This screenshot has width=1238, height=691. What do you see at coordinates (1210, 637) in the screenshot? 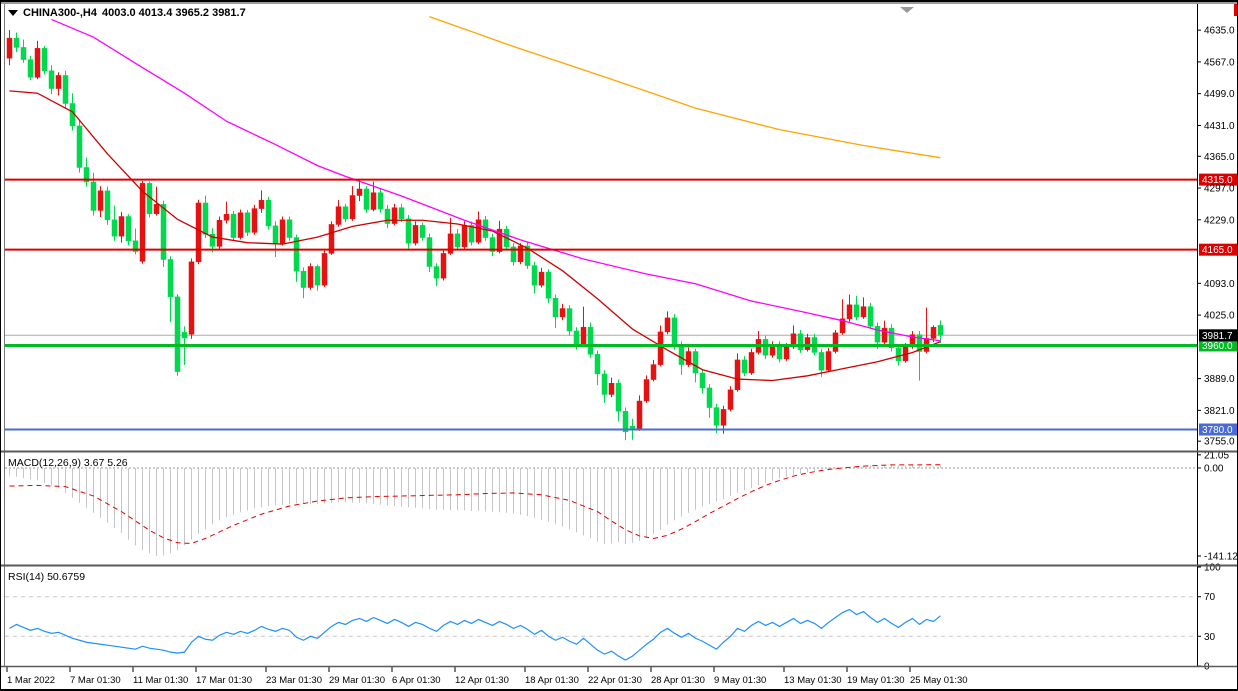
I see `rsi-axis-tick-label: 30` at bounding box center [1210, 637].